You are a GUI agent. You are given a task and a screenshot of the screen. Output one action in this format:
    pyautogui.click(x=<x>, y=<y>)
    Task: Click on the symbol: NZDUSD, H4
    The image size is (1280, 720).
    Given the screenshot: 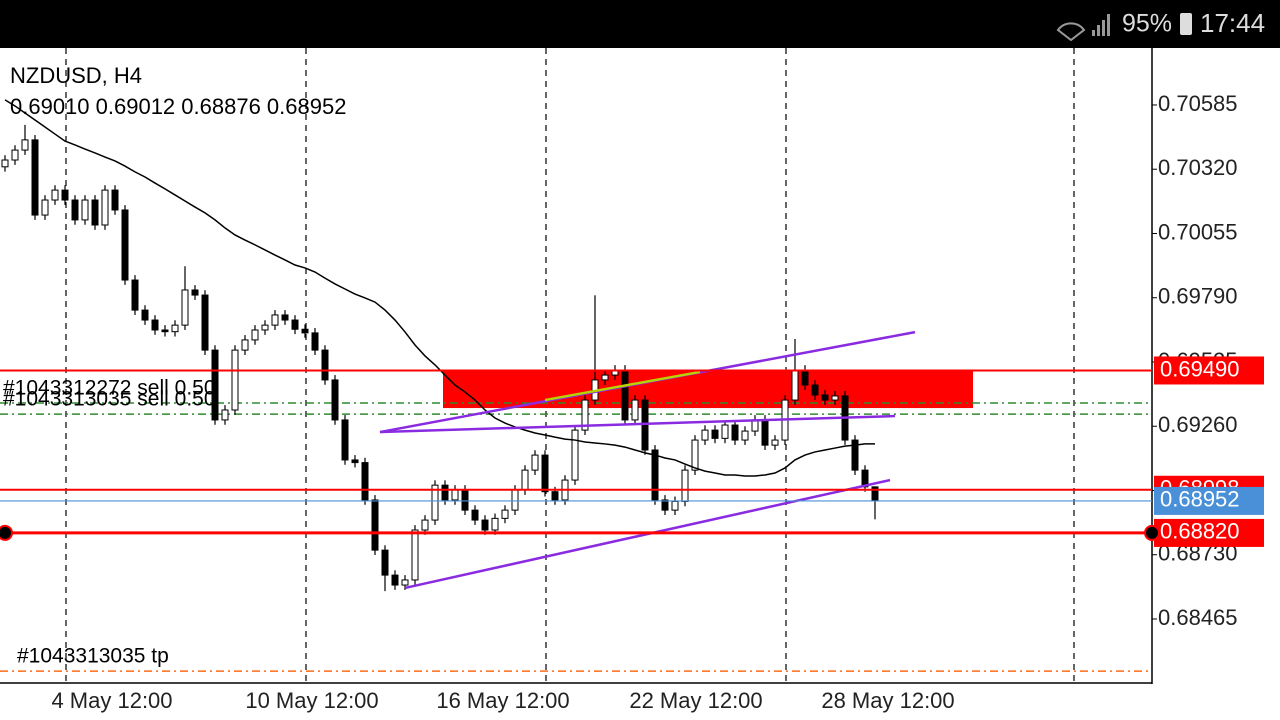 What is the action you would take?
    pyautogui.click(x=76, y=75)
    